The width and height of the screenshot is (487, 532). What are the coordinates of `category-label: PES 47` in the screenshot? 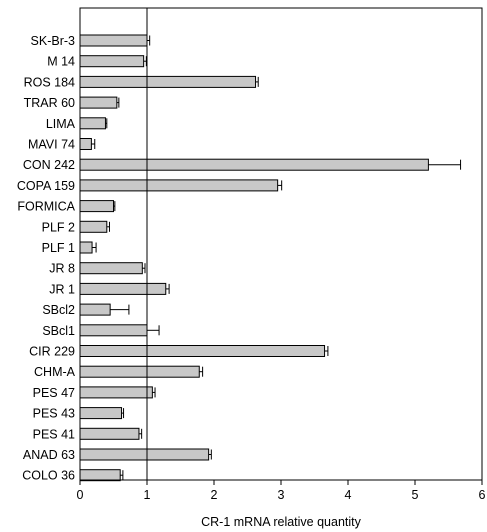 It's located at (54, 393).